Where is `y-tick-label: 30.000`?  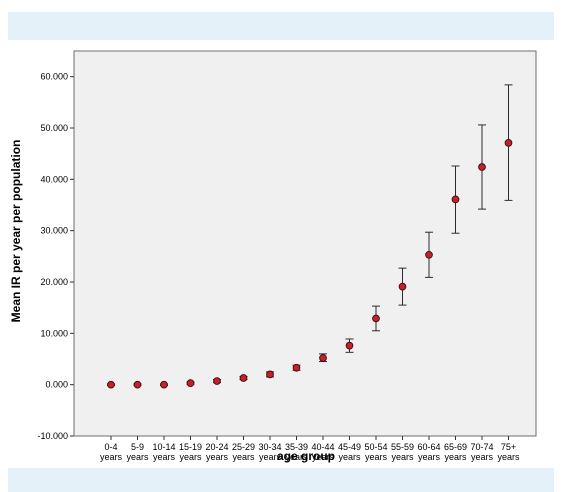 y-tick-label: 30.000 is located at coordinates (54, 231).